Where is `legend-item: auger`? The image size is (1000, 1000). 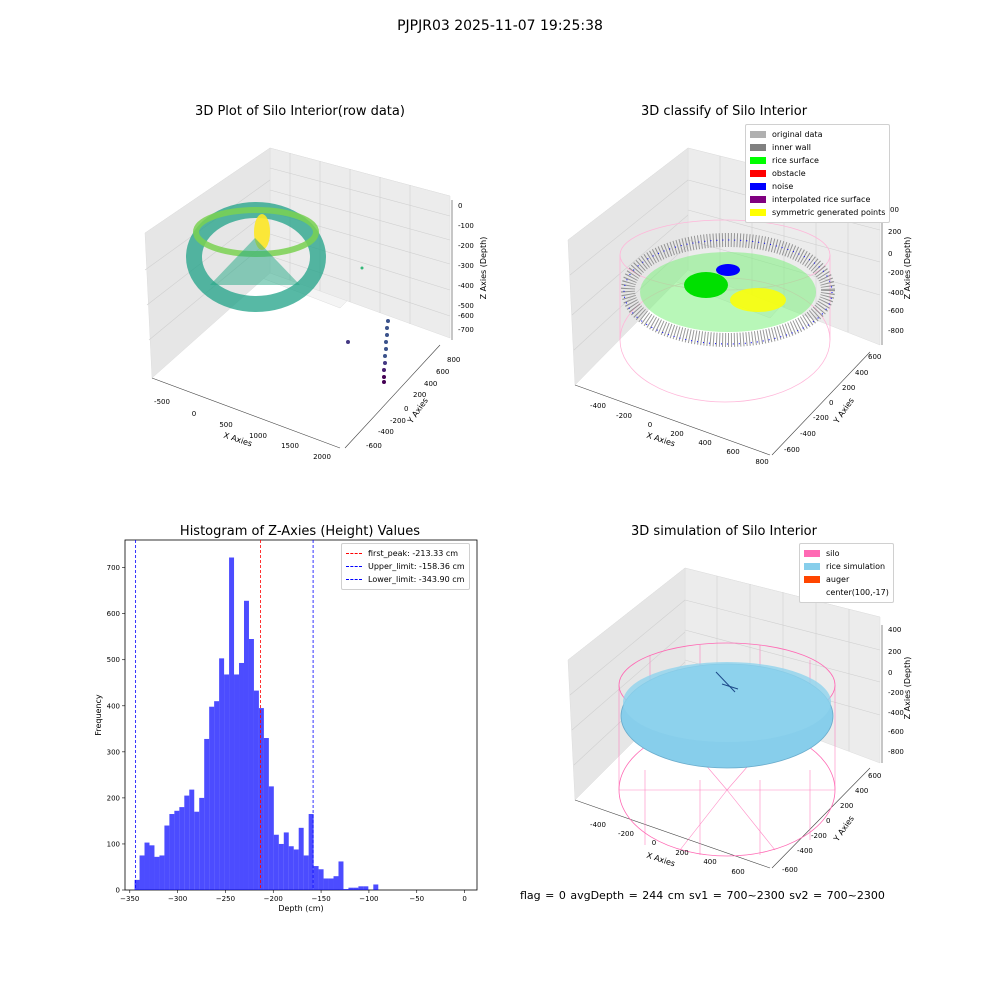 legend-item: auger is located at coordinates (846, 579).